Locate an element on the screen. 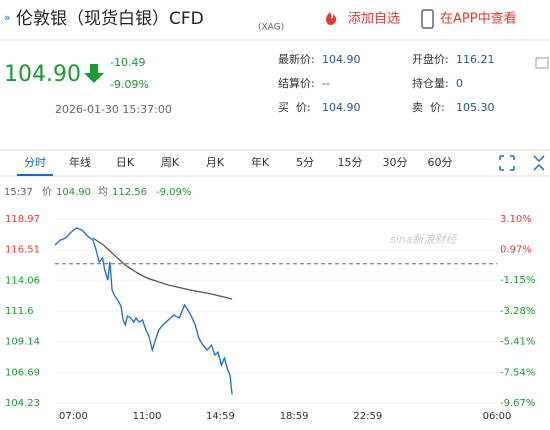 Image resolution: width=550 pixels, height=430 pixels. tab: 年K is located at coordinates (260, 162).